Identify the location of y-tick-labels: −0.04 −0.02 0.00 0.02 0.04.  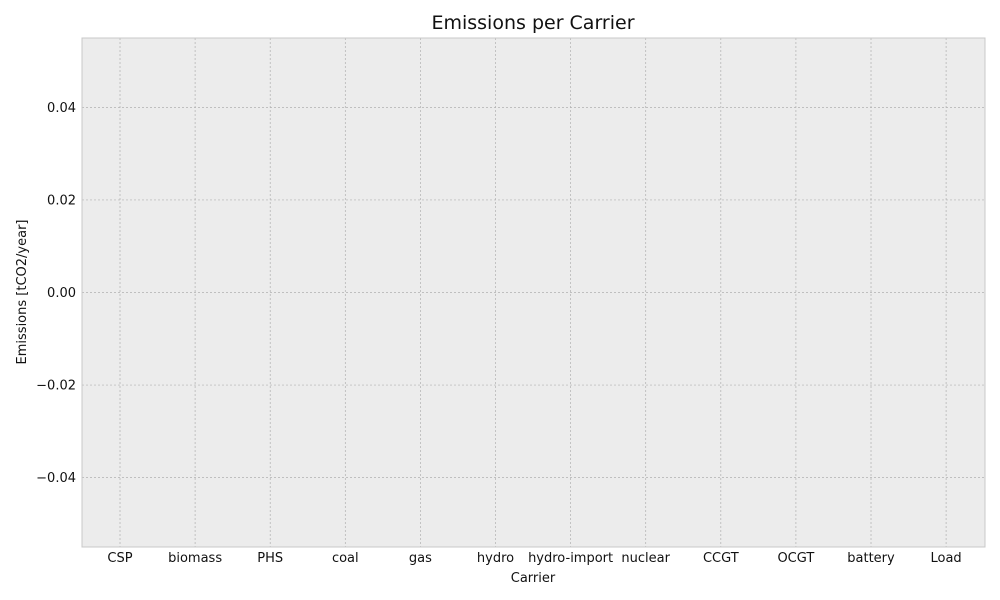
(56, 293).